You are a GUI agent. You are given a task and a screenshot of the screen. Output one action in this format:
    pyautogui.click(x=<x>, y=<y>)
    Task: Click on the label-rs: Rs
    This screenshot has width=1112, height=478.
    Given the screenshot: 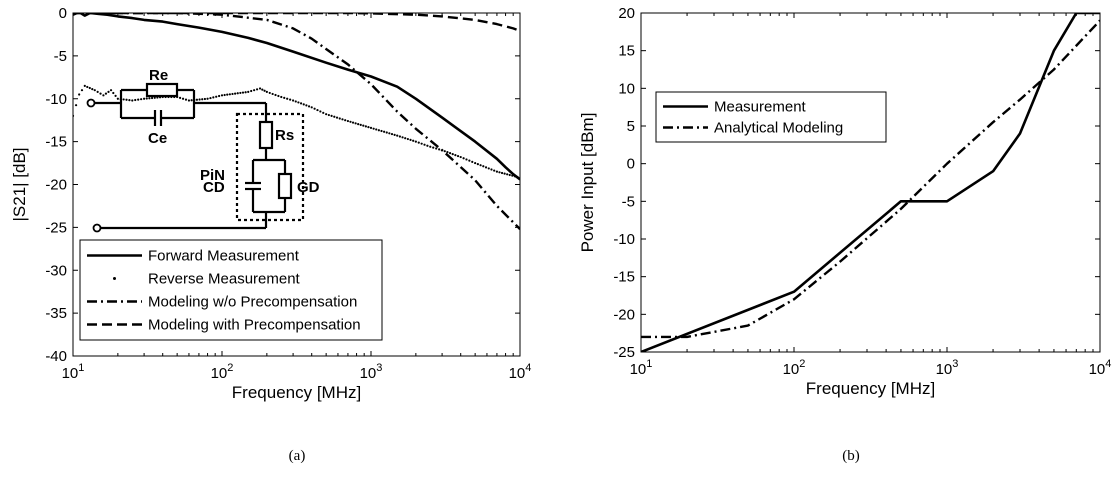 What is the action you would take?
    pyautogui.click(x=284, y=135)
    